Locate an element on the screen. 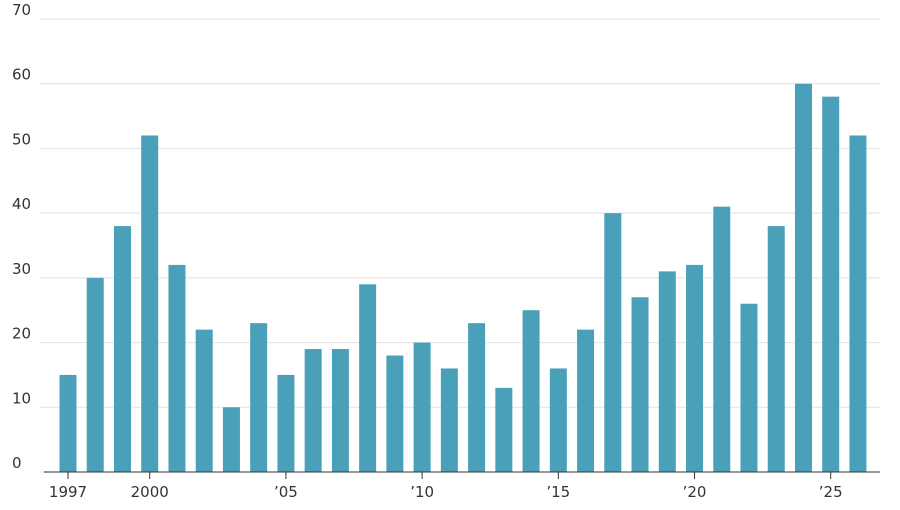  y-tick-label: 20 is located at coordinates (21, 334).